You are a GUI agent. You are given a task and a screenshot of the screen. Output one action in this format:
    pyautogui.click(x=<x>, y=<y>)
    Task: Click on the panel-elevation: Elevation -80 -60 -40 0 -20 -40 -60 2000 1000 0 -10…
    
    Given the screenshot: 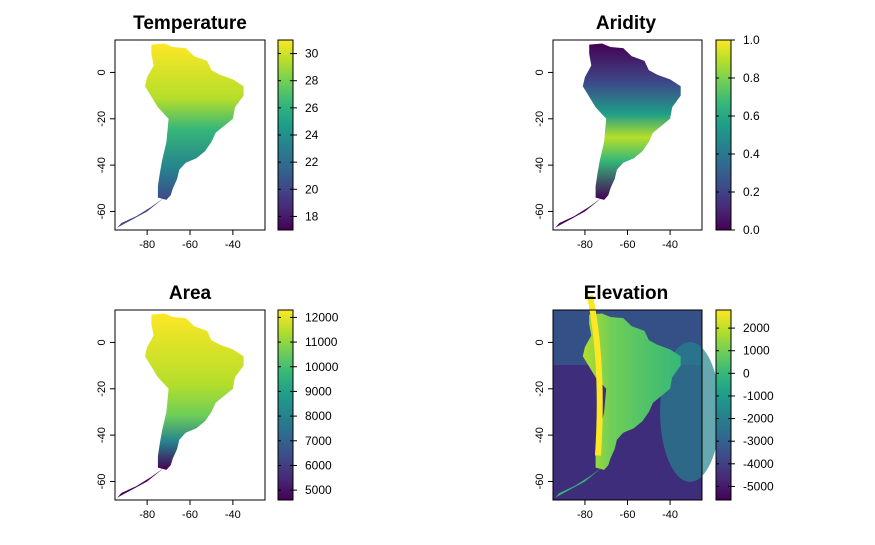 What is the action you would take?
    pyautogui.click(x=654, y=402)
    